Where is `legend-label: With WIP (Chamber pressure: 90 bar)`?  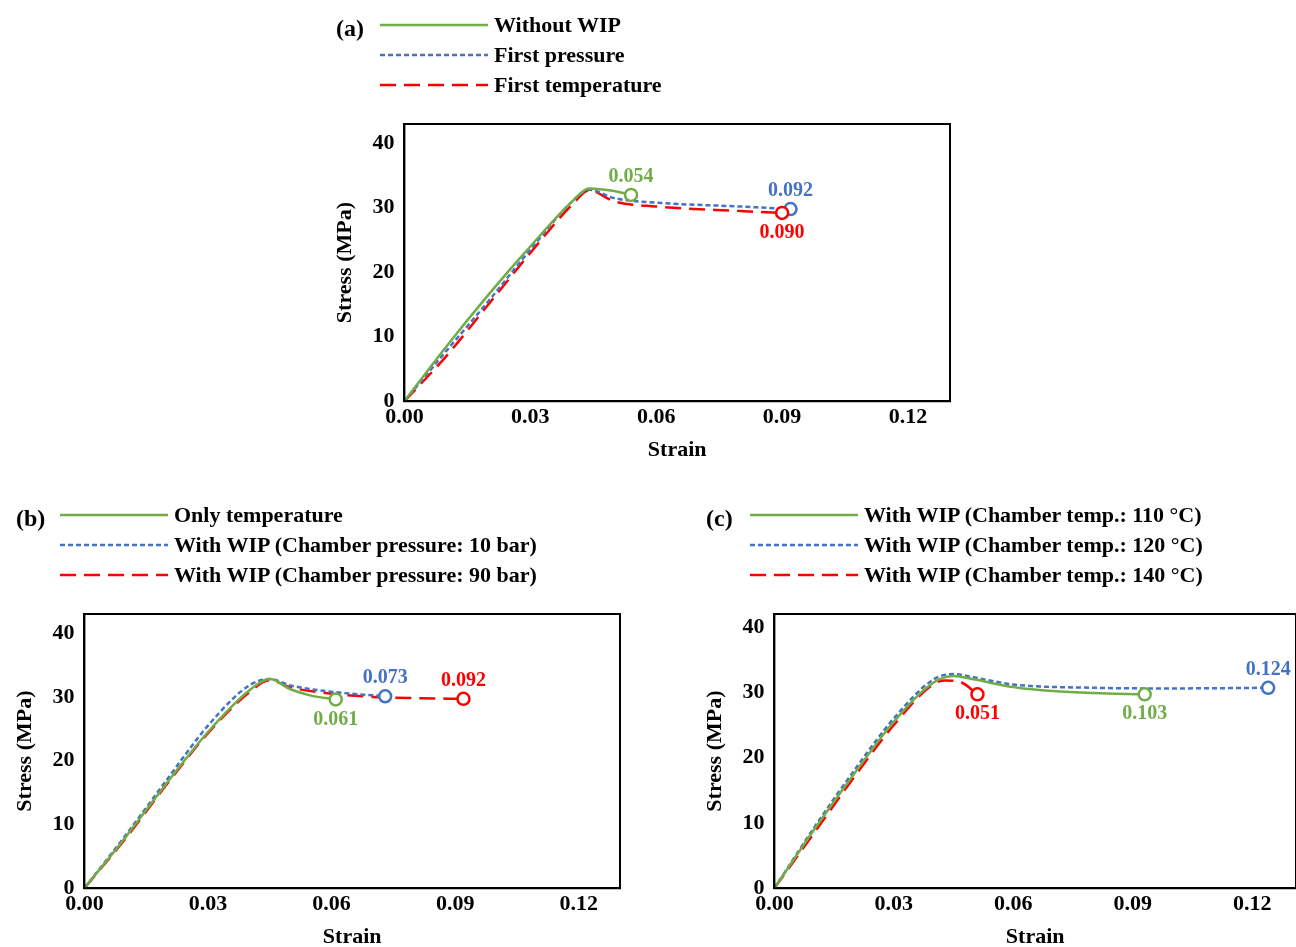 legend-label: With WIP (Chamber pressure: 90 bar) is located at coordinates (355, 575).